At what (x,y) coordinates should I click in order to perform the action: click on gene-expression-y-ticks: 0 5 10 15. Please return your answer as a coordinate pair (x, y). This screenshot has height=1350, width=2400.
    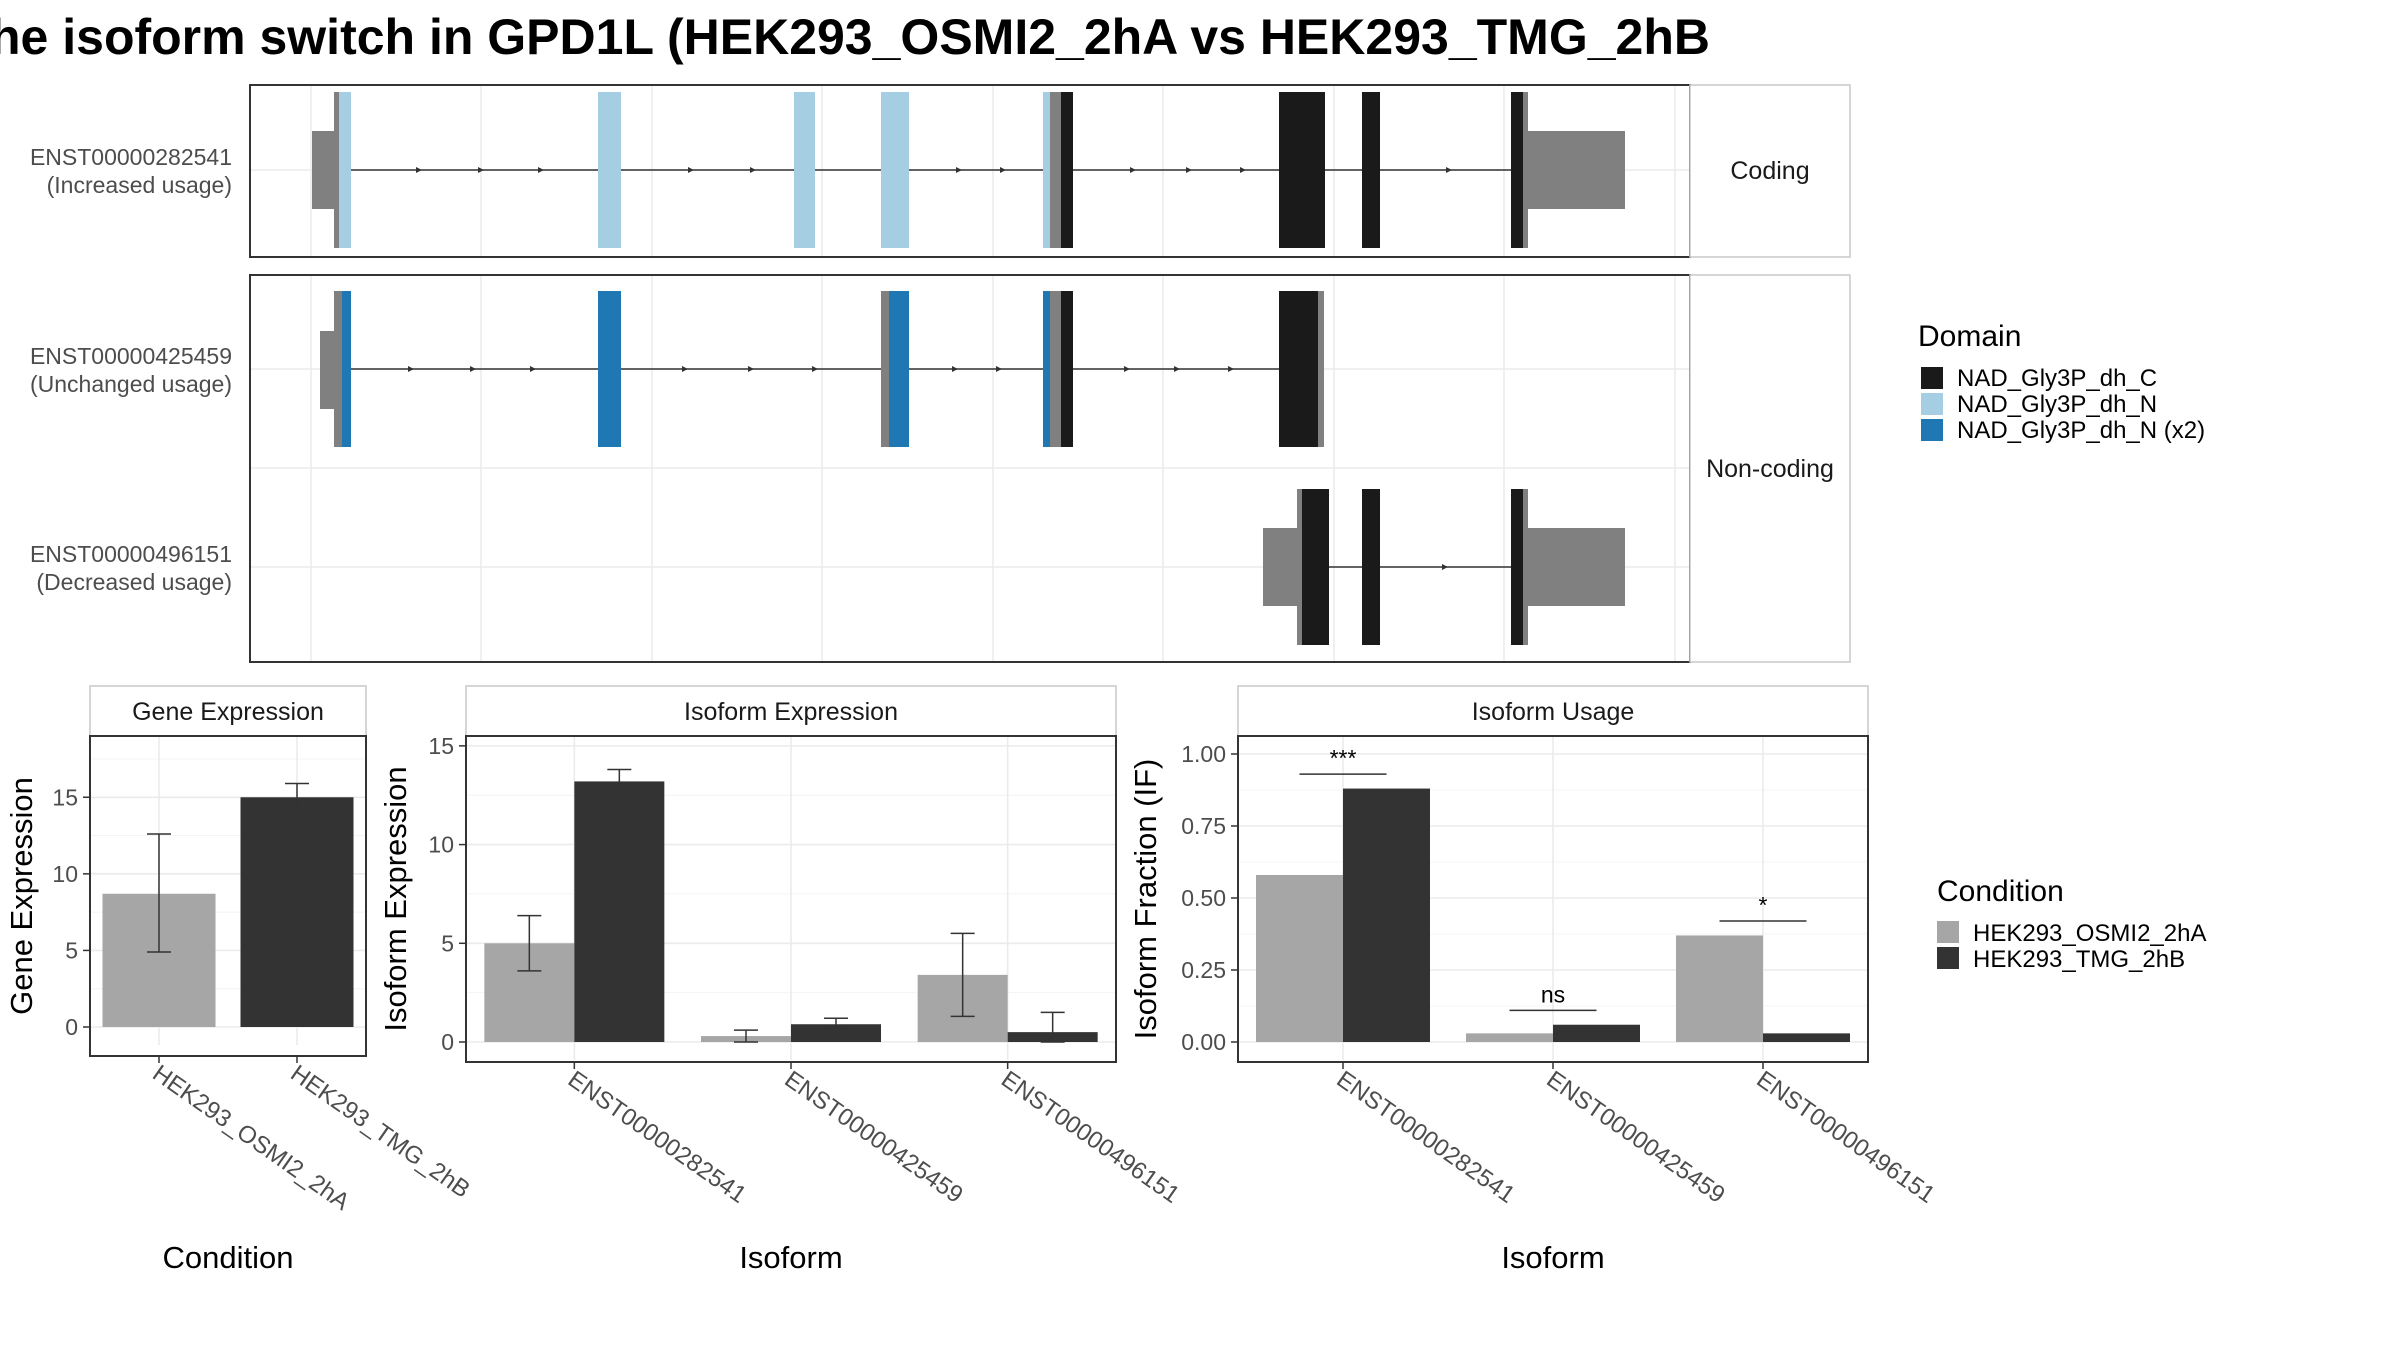
    Looking at the image, I should click on (71, 912).